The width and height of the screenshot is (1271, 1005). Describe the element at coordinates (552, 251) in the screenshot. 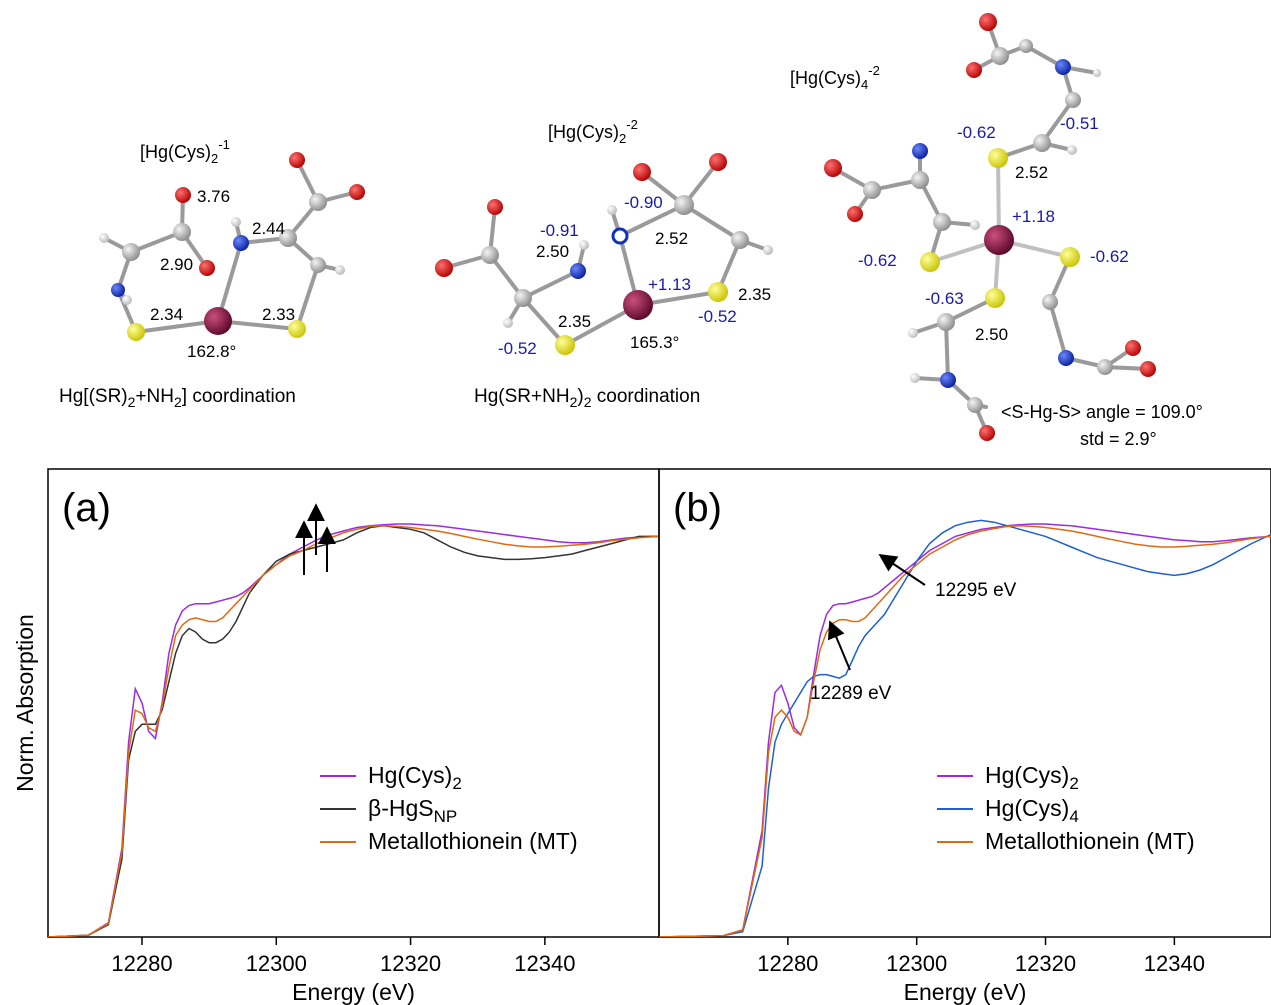

I see `molecule-2-label: 2.50` at that location.